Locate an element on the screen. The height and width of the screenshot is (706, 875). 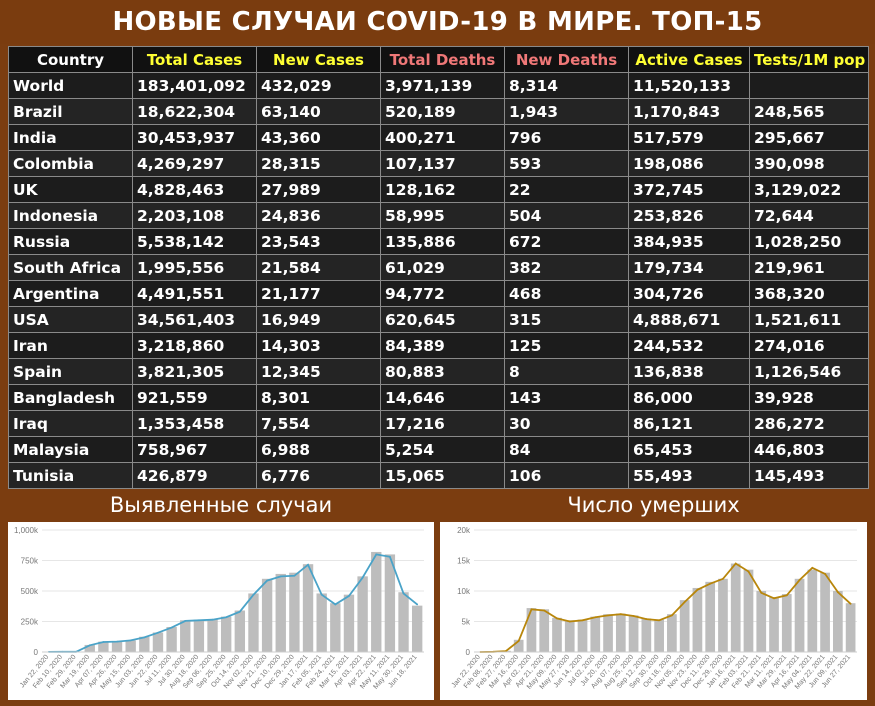
value-cell: 27,989 is located at coordinates (318, 189).